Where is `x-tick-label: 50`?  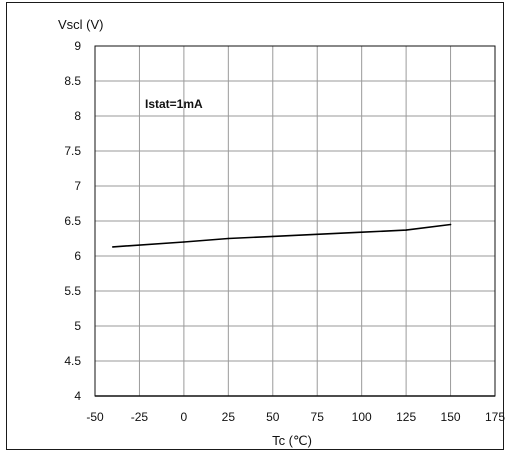
x-tick-label: 50 is located at coordinates (273, 417).